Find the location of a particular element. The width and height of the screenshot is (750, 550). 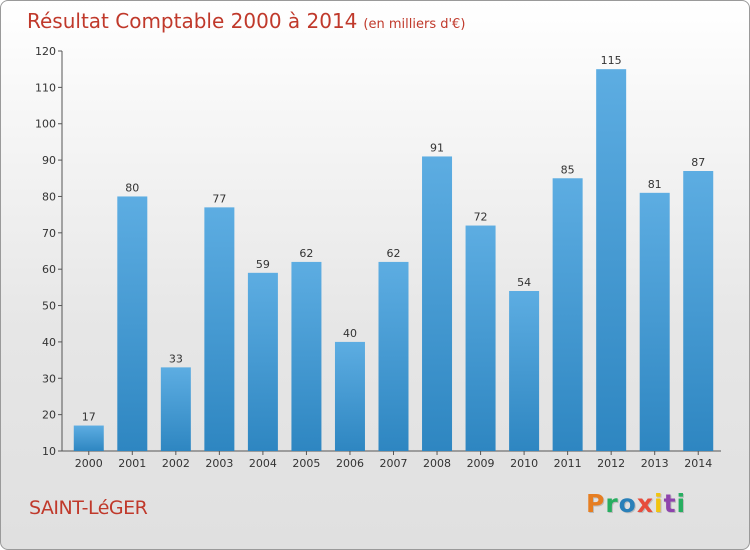

bar-2002 is located at coordinates (175, 409).